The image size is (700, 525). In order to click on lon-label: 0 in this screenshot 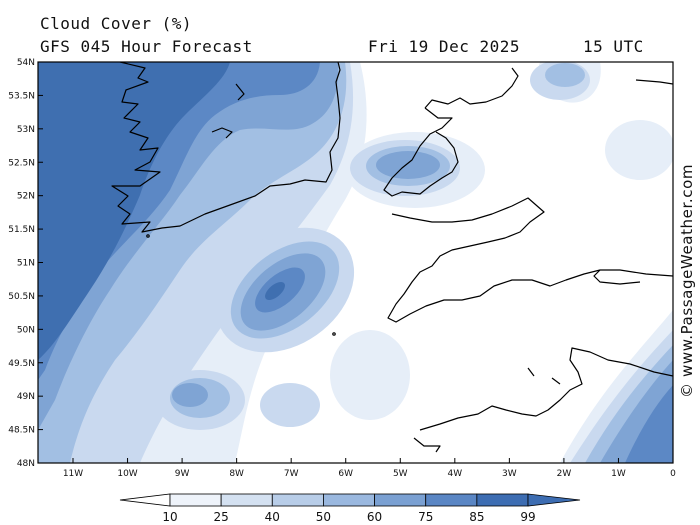, I will do `click(673, 474)`.